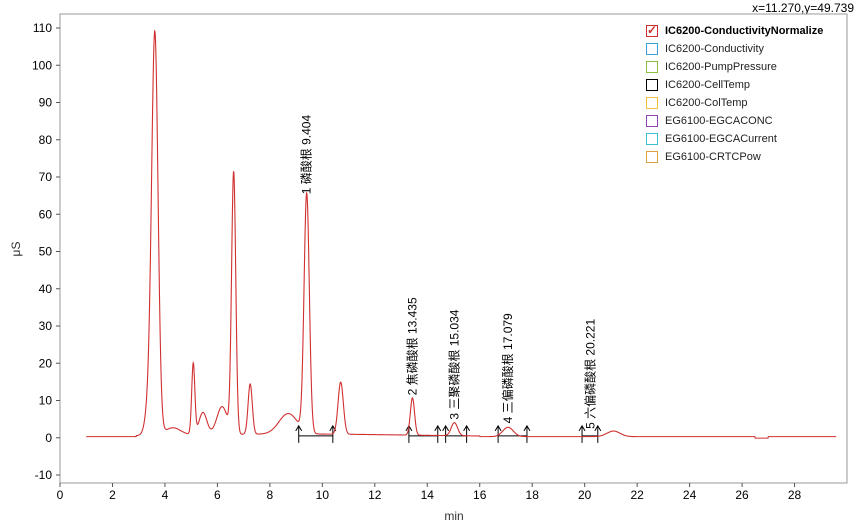  I want to click on x-tick-label: 6, so click(217, 495).